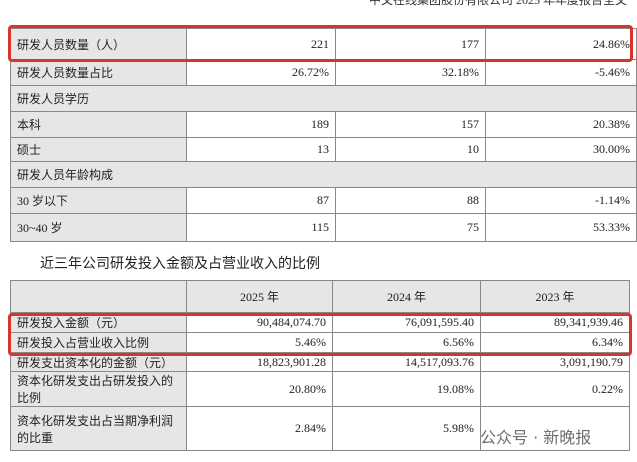 The image size is (637, 462). I want to click on page-header: 中文在线集团股份有限公司 2025 年年度报告全文, so click(497, 3).